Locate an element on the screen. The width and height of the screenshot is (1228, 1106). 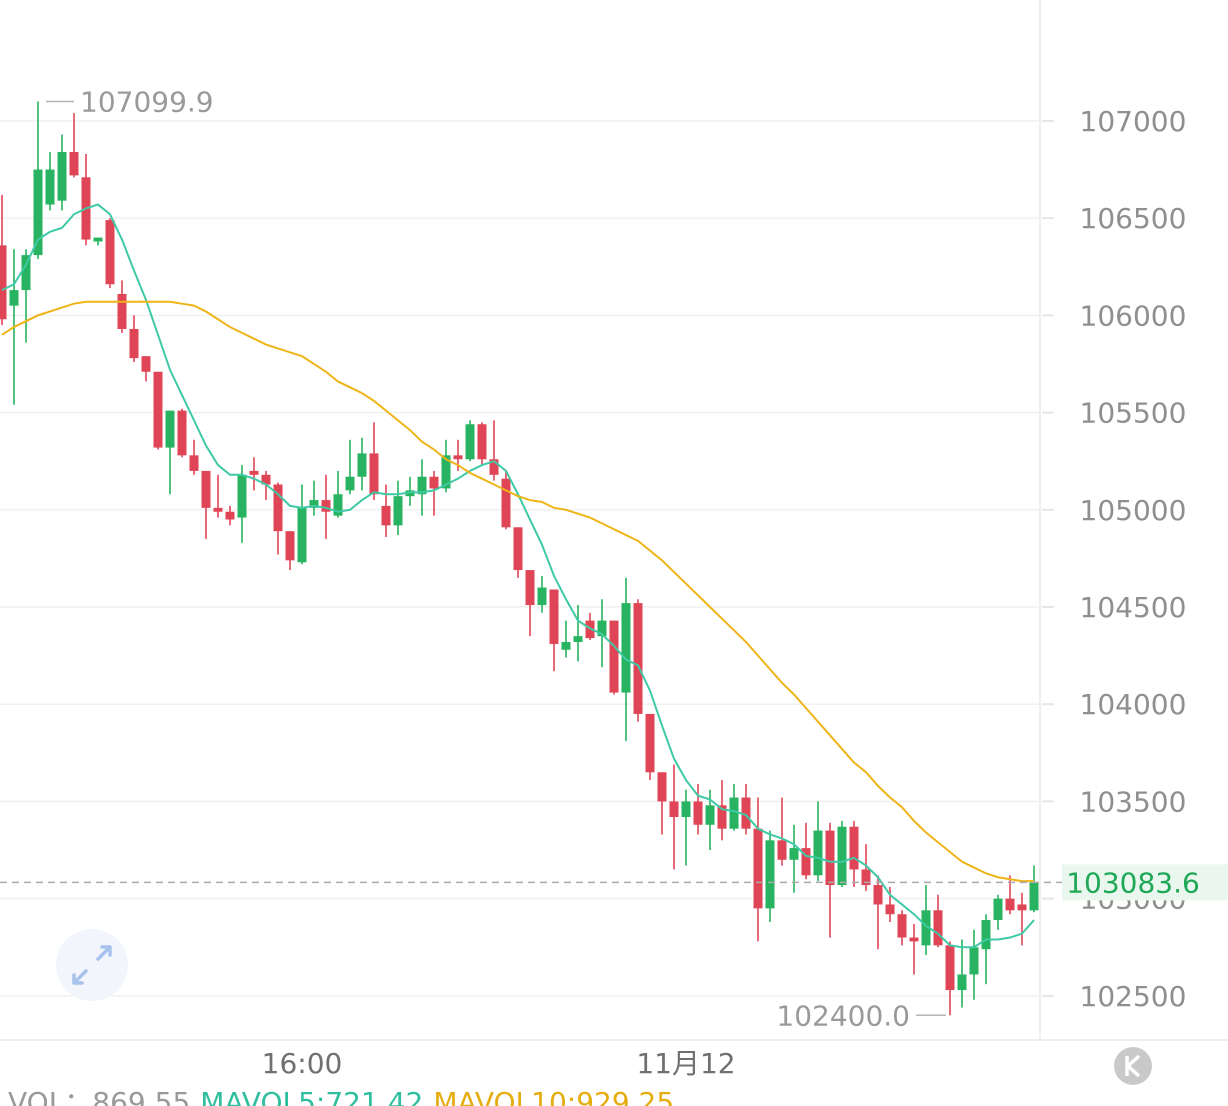
k-icon is located at coordinates (1133, 1066).